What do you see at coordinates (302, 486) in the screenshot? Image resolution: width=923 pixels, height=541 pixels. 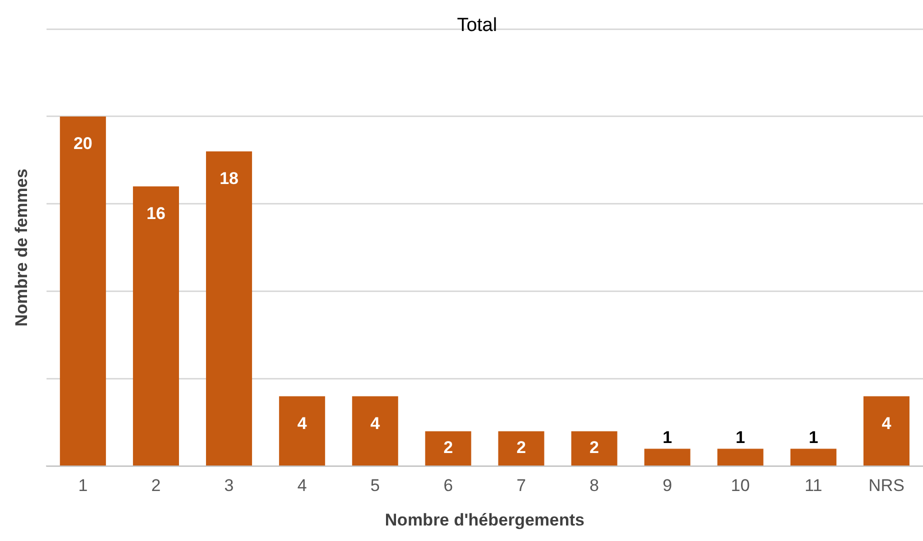 I see `x-tick-label: 4` at bounding box center [302, 486].